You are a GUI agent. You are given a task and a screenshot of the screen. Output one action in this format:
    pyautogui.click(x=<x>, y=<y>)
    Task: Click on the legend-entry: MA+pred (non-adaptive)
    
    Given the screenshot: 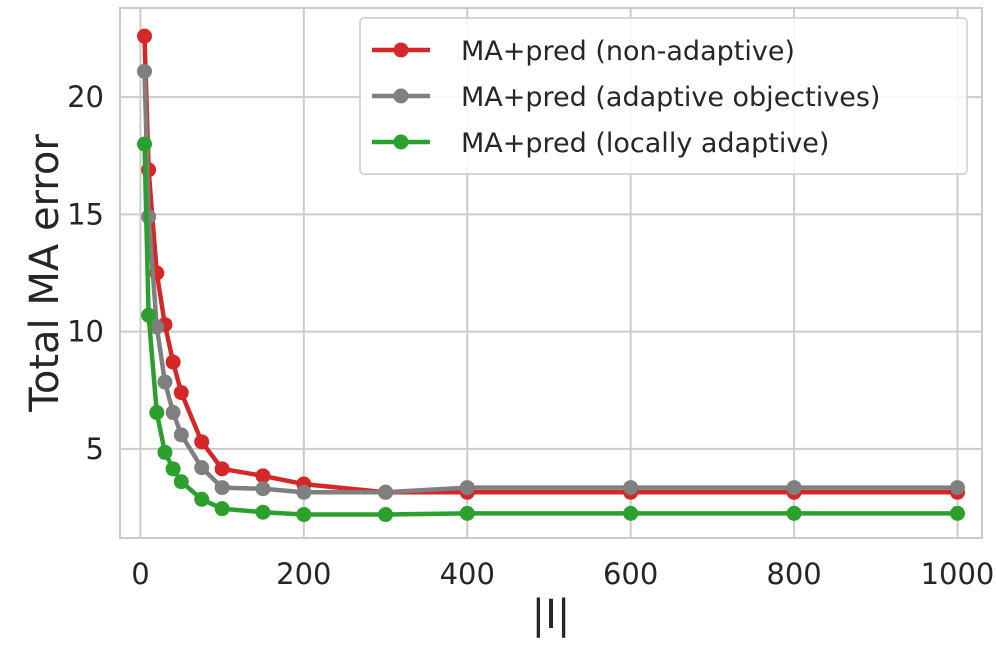 What is the action you would take?
    pyautogui.click(x=583, y=51)
    